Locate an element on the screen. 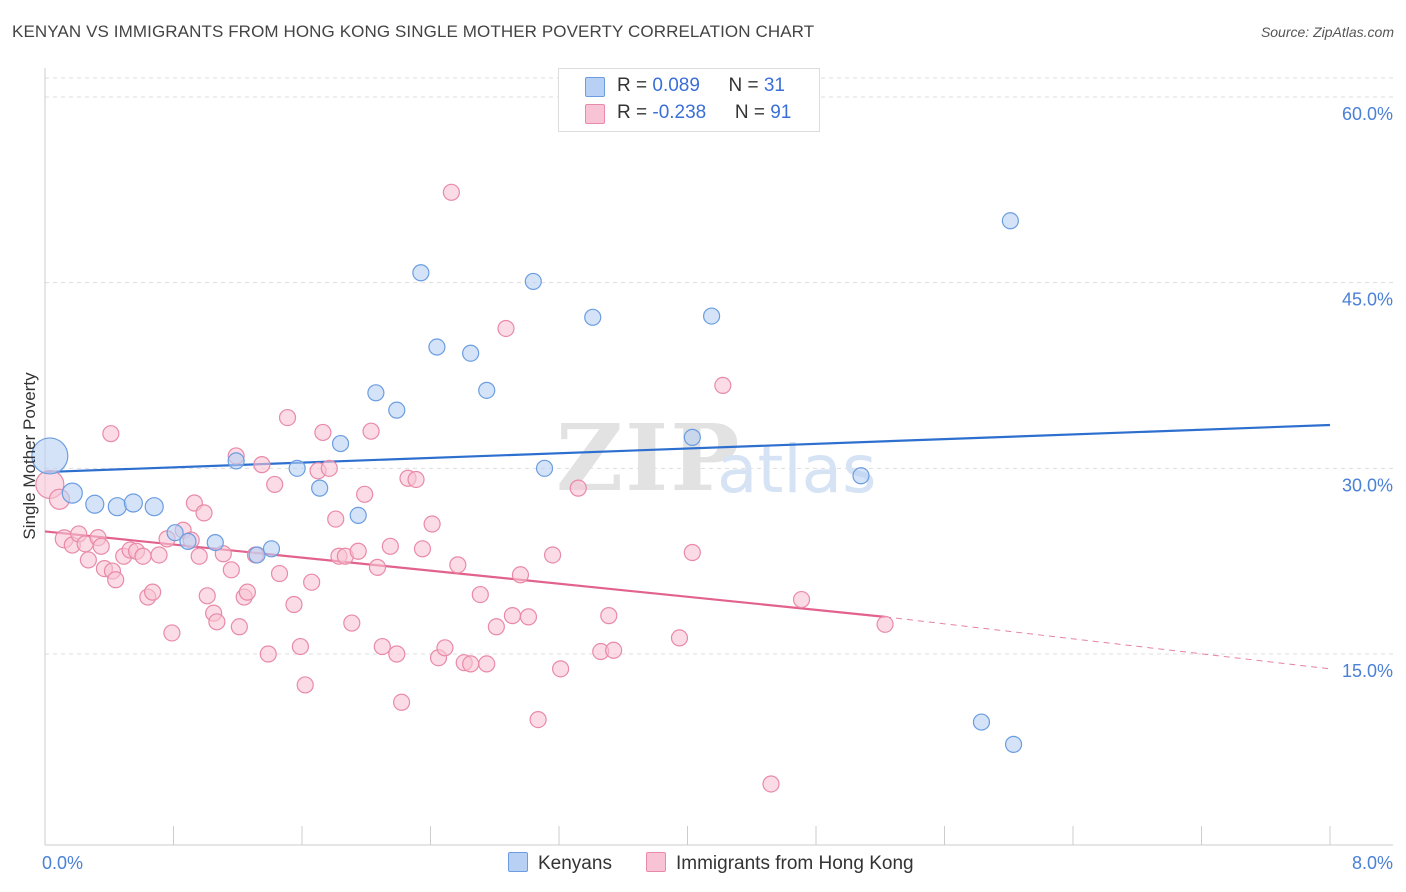  x-tick-label: 0.0% is located at coordinates (62, 863).